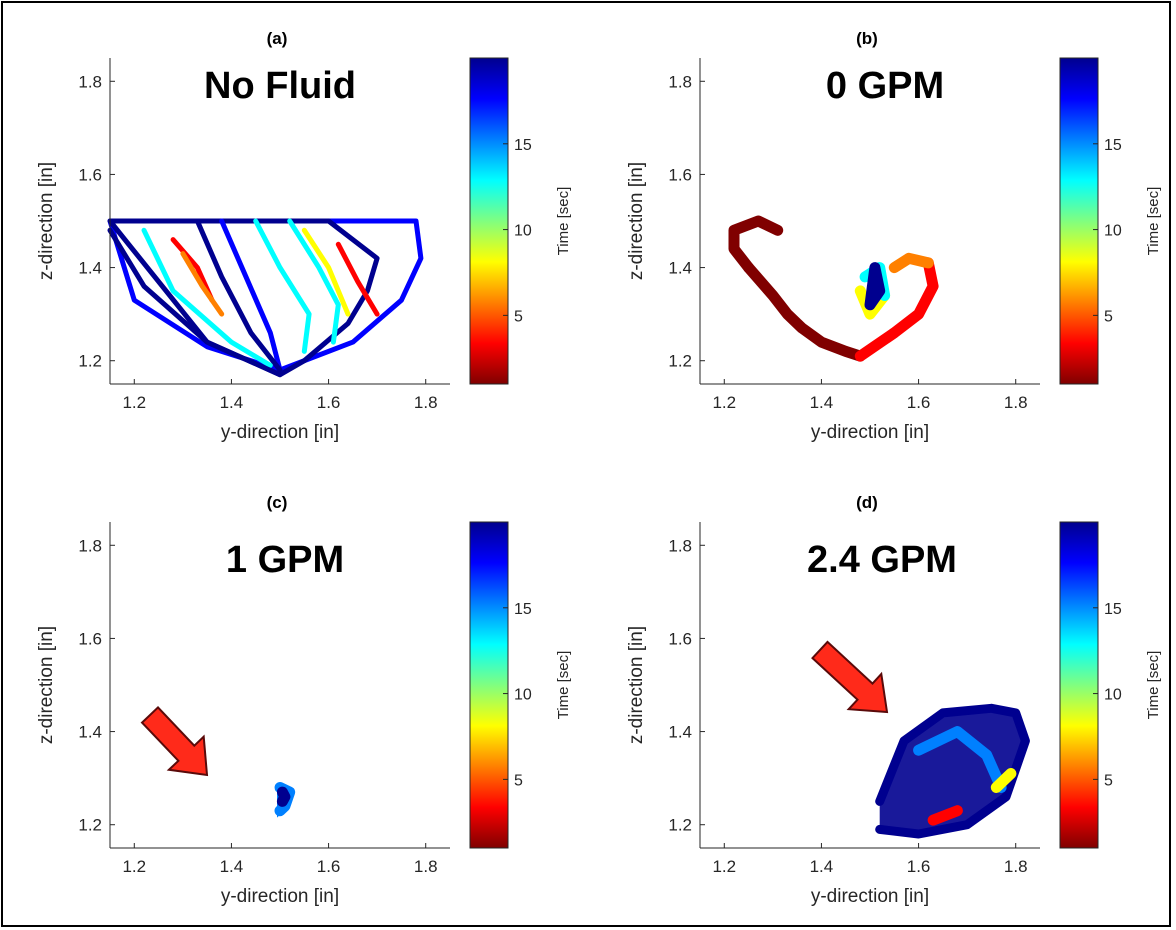 The height and width of the screenshot is (930, 1176). I want to click on annotation-text: 1 GPM, so click(285, 560).